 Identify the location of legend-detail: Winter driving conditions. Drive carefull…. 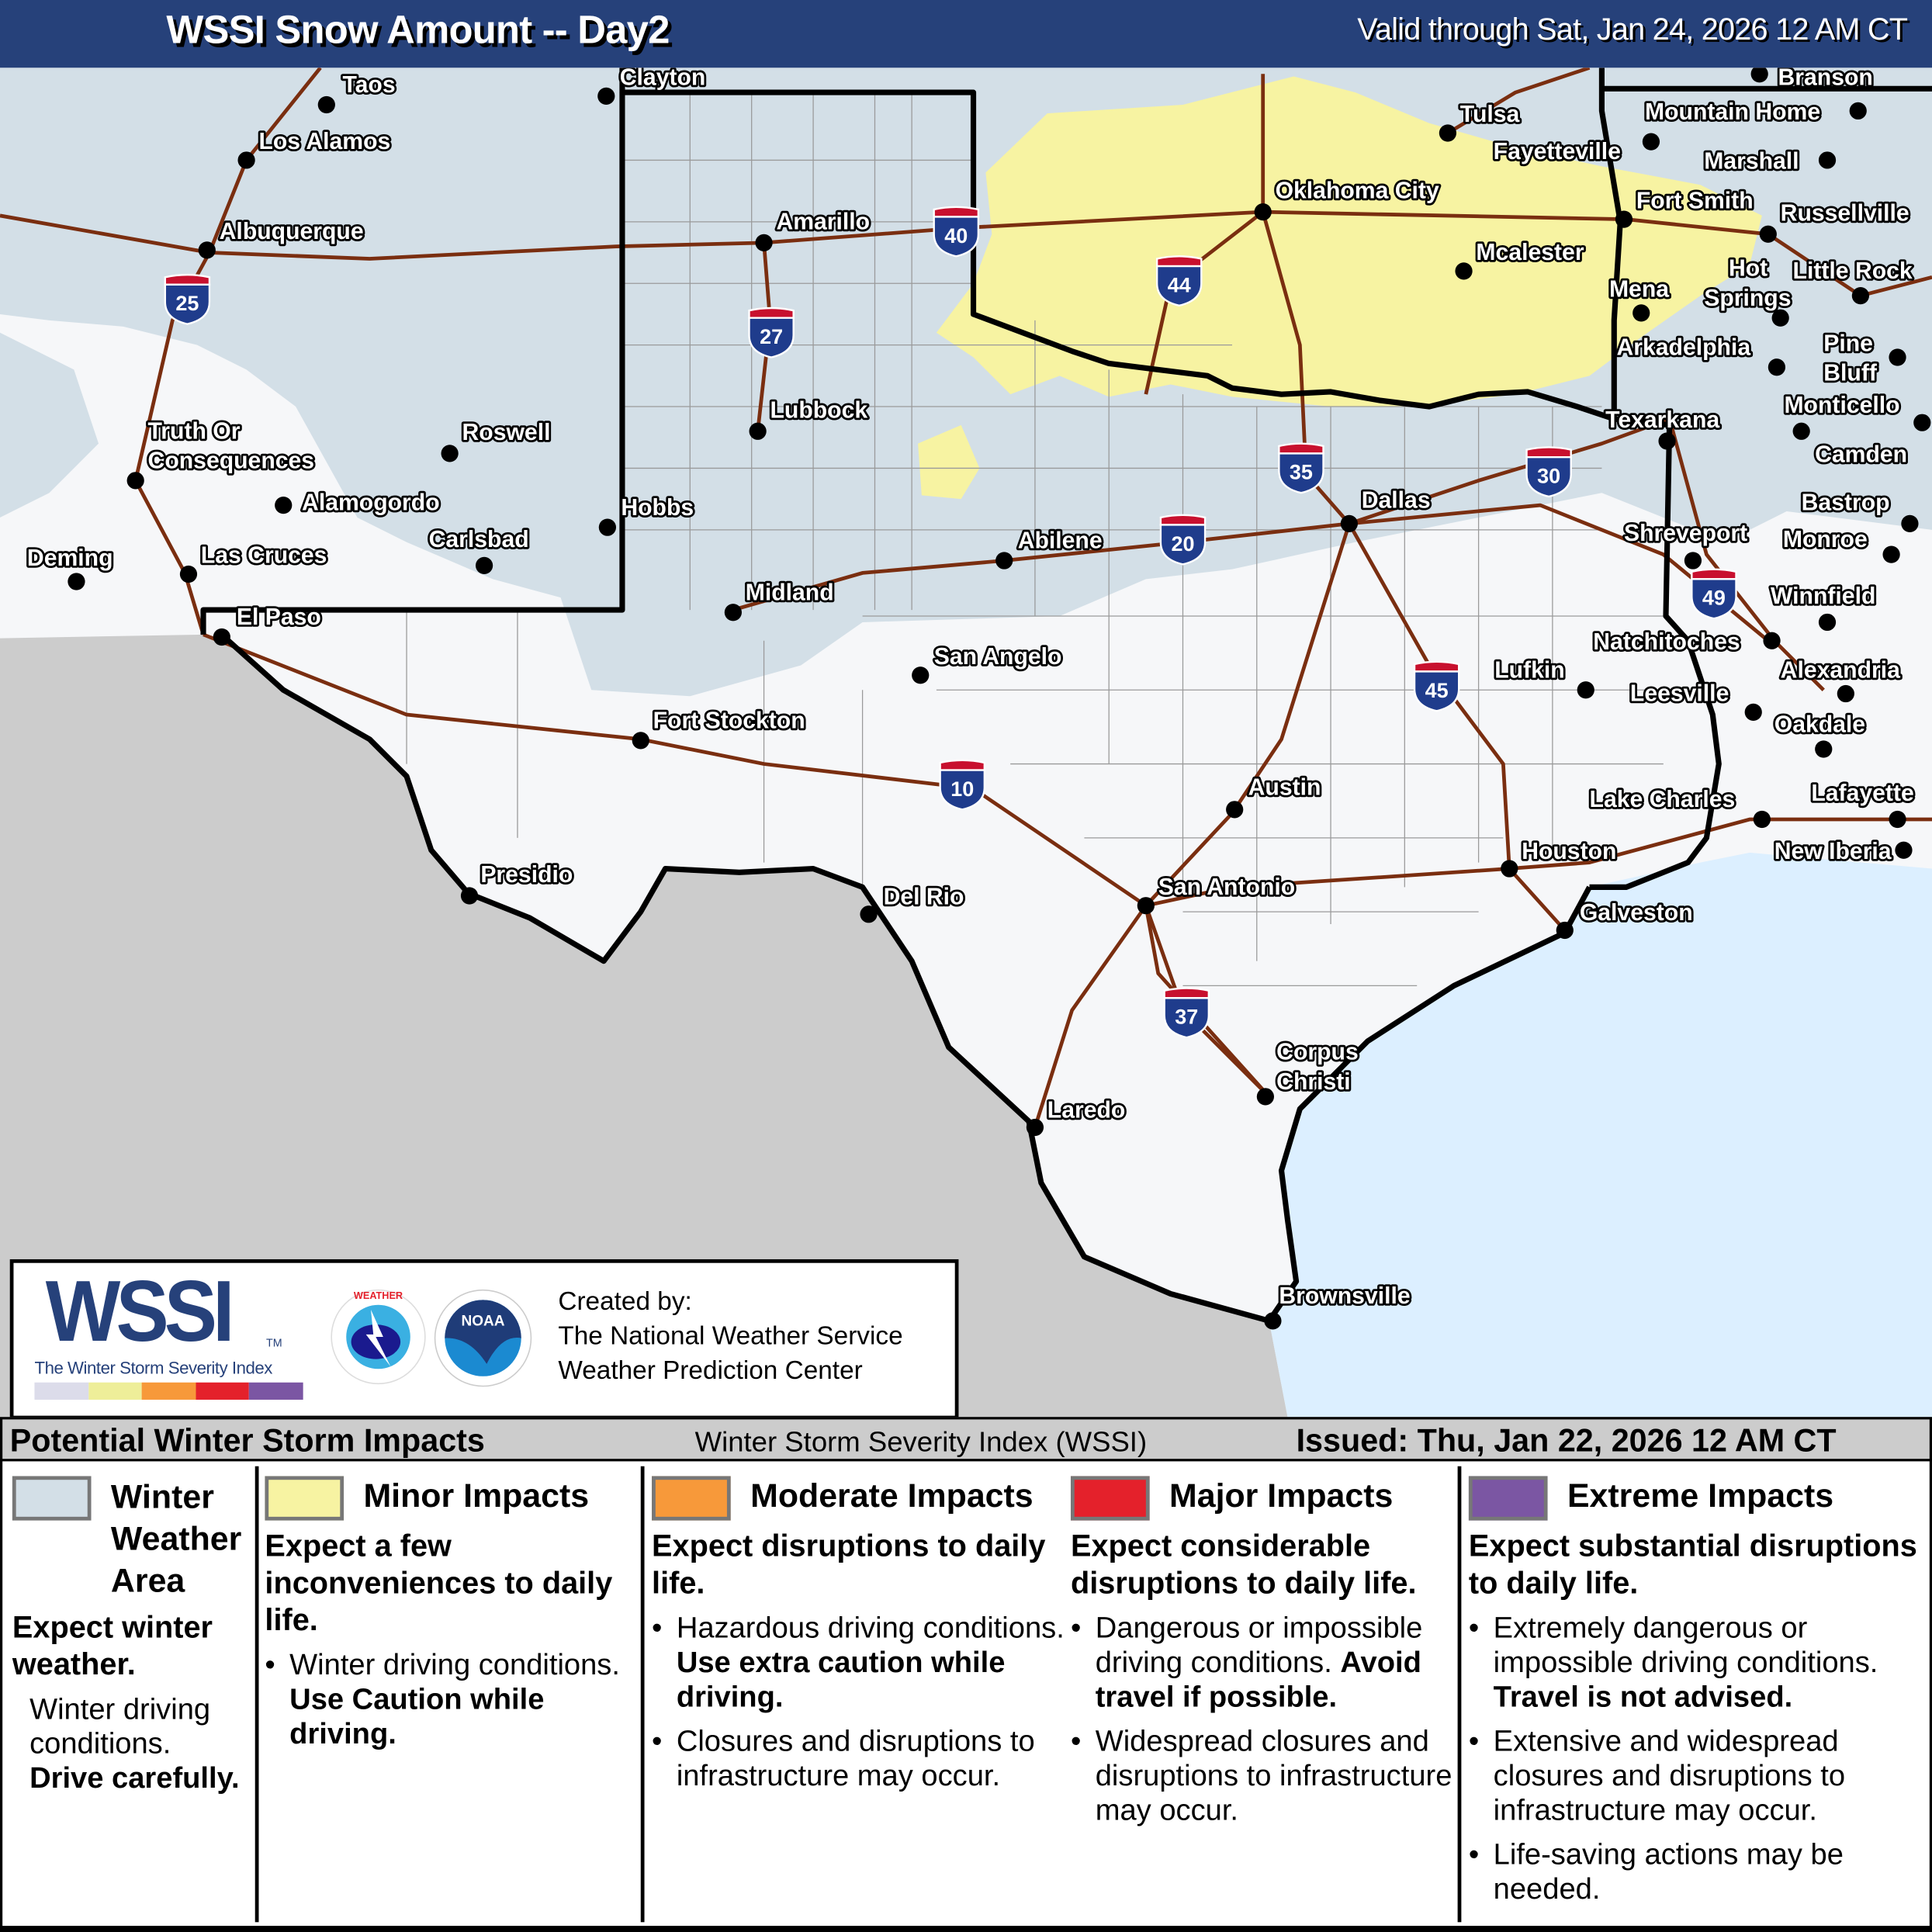
(134, 1743).